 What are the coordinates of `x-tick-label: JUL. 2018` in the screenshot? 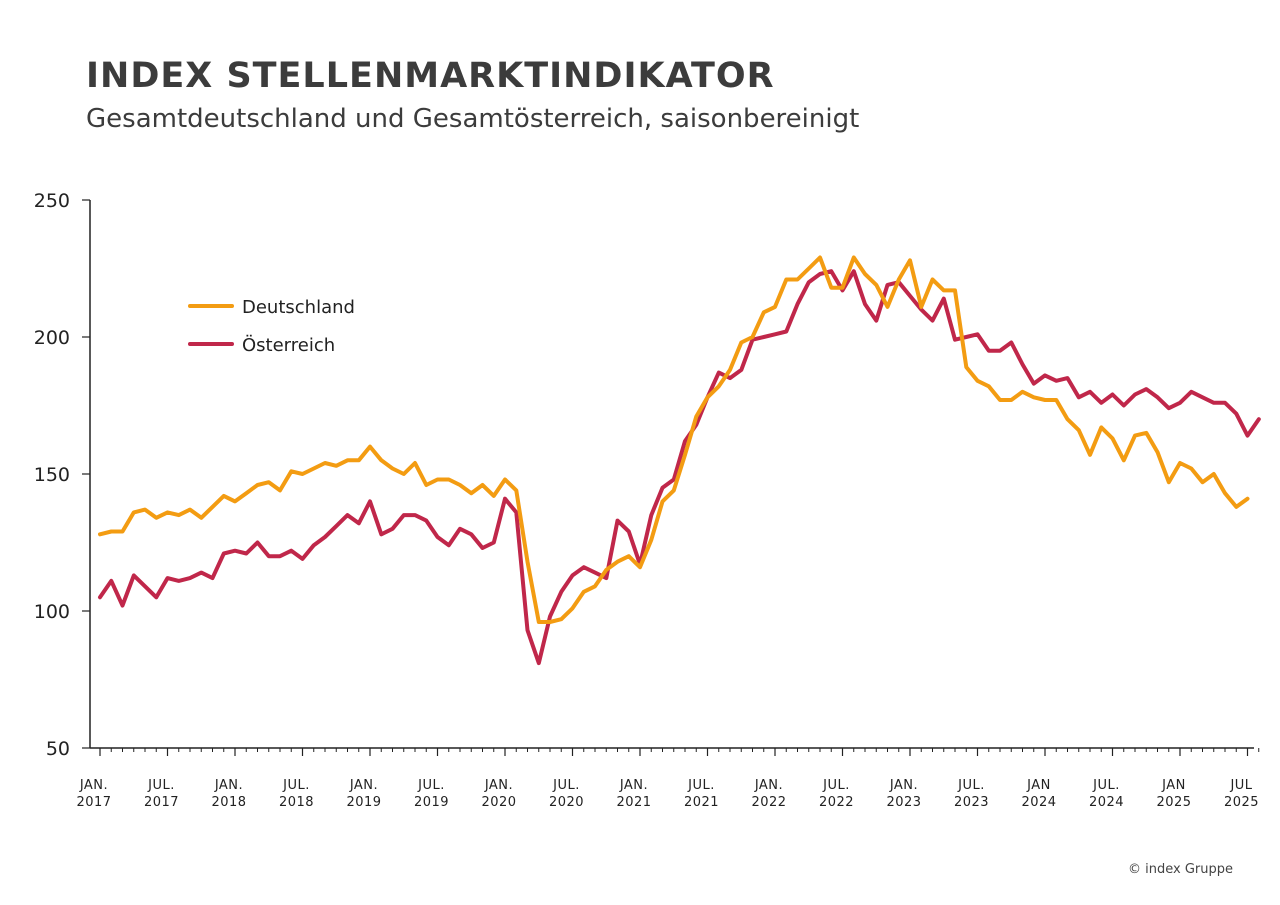 It's located at (296, 794).